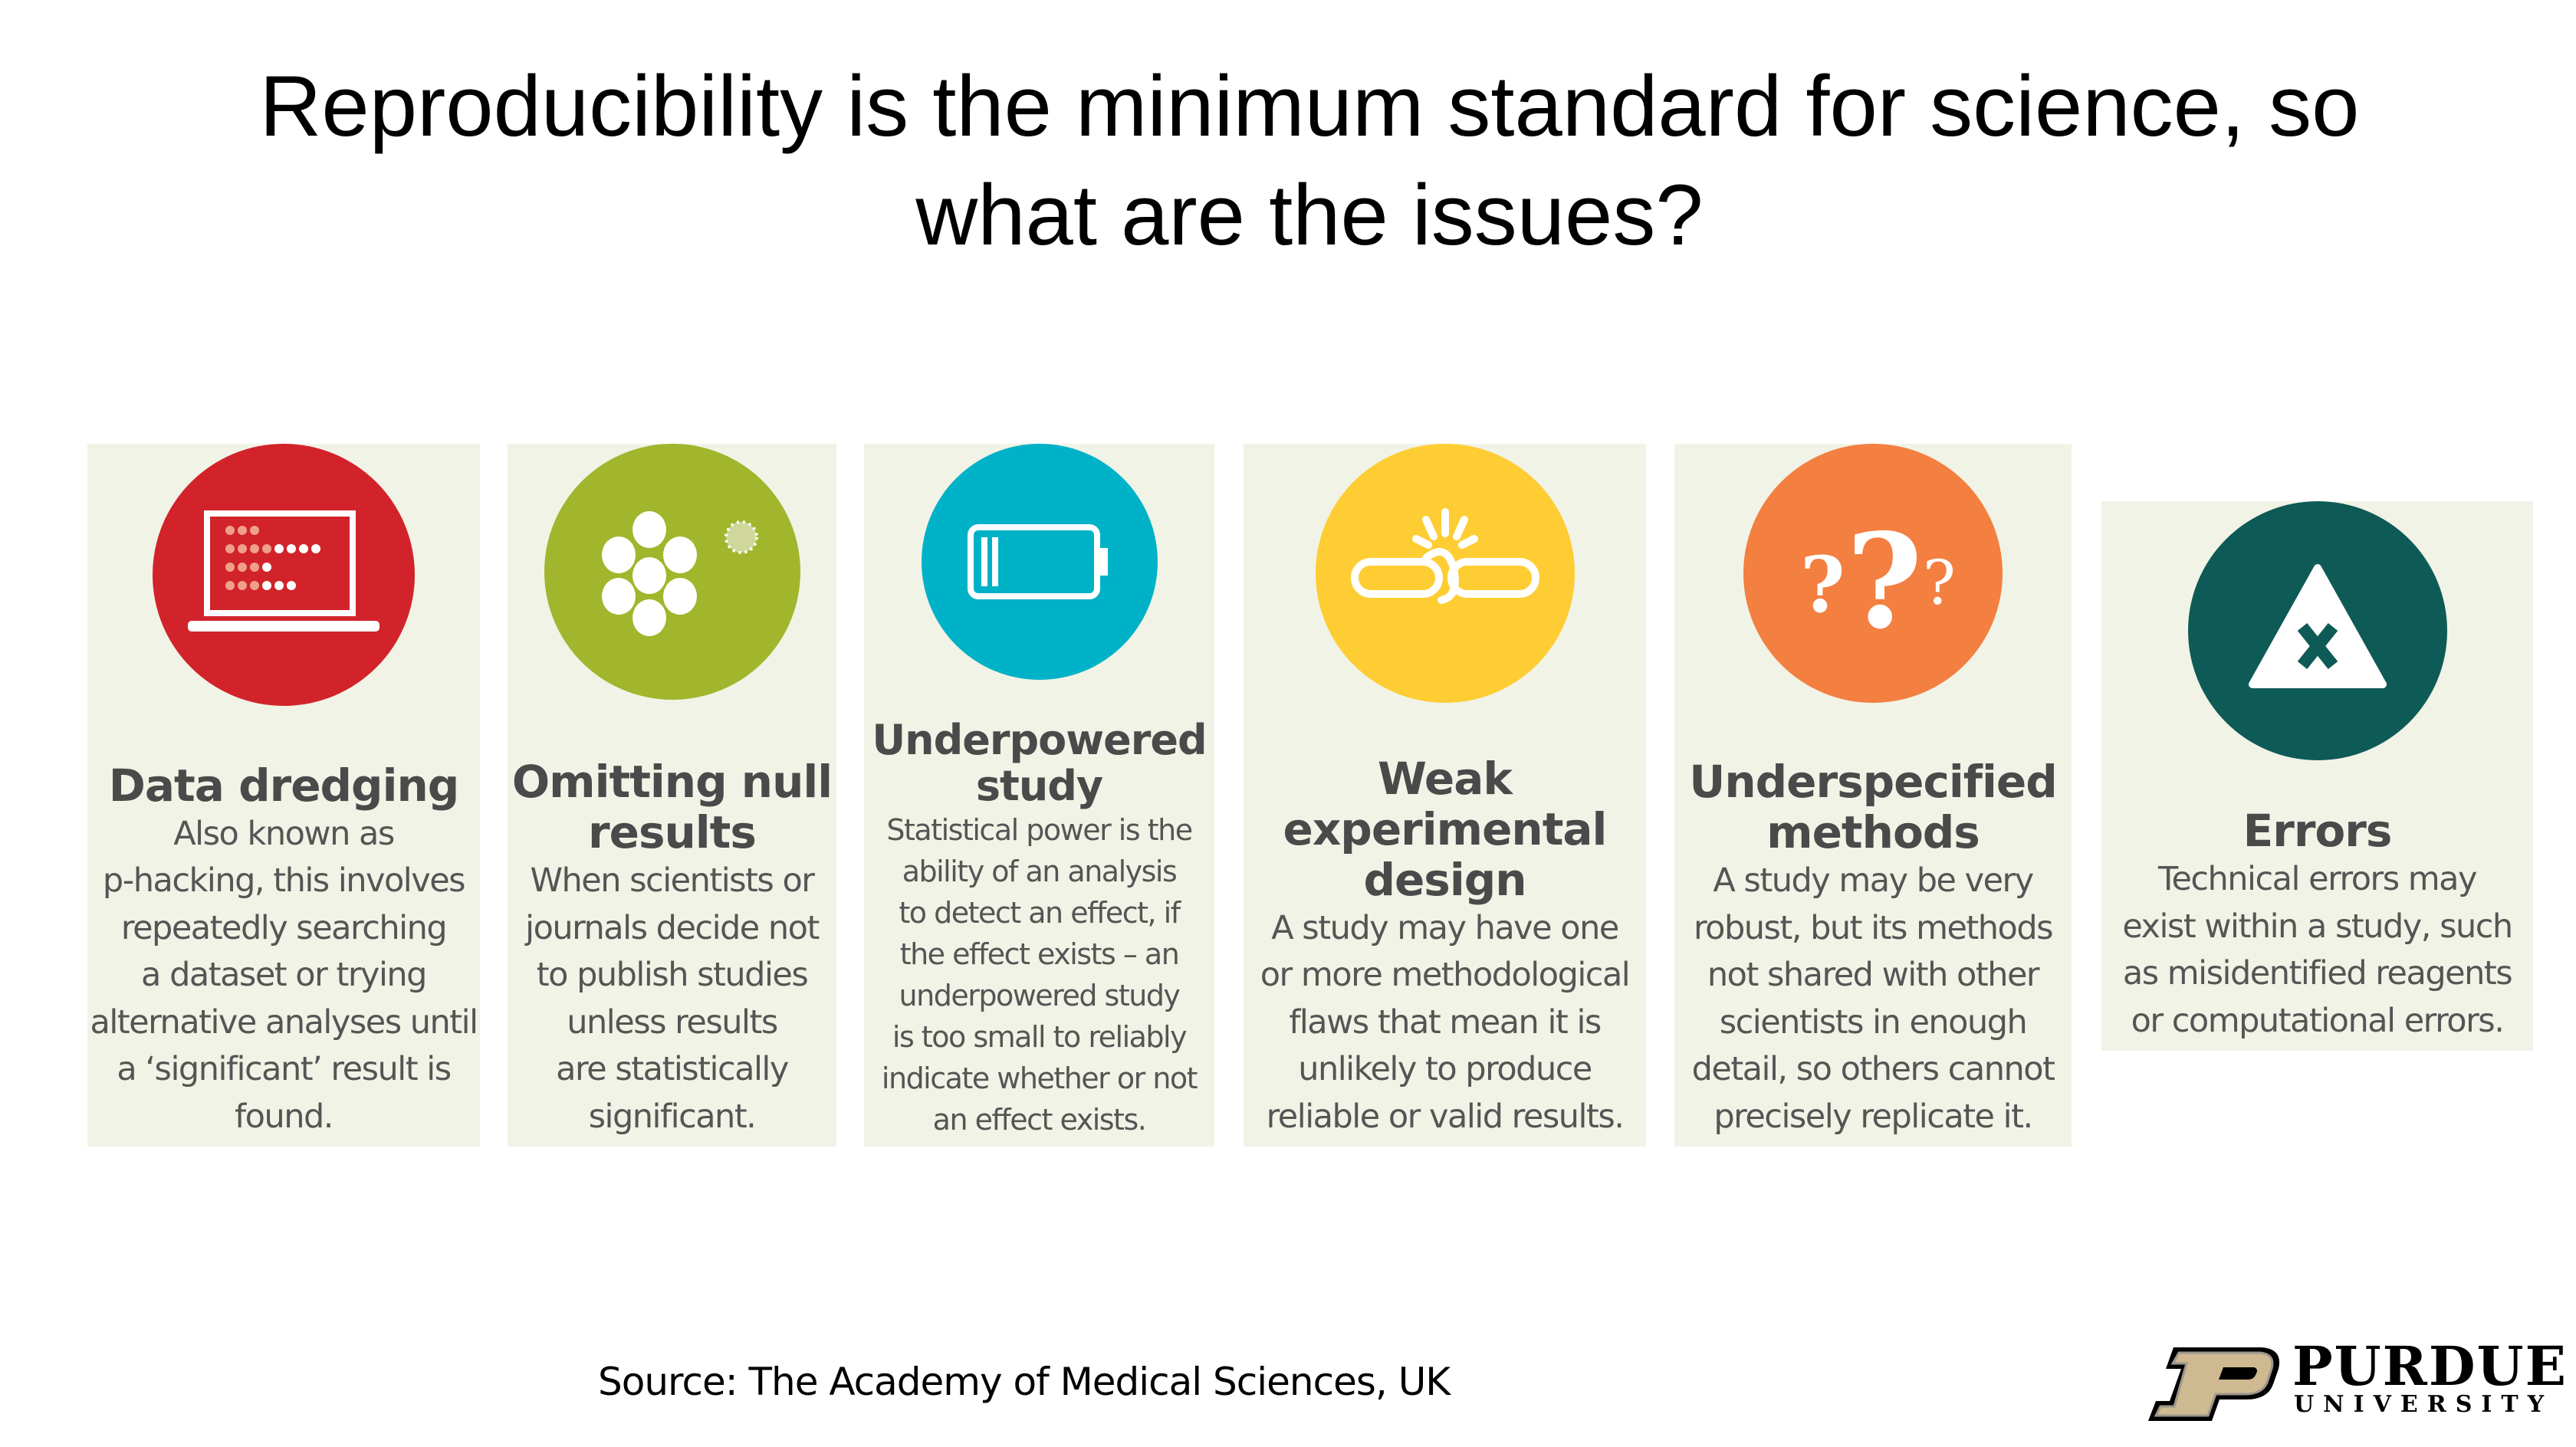 The image size is (2576, 1447). I want to click on panel-heading: Errors, so click(2318, 831).